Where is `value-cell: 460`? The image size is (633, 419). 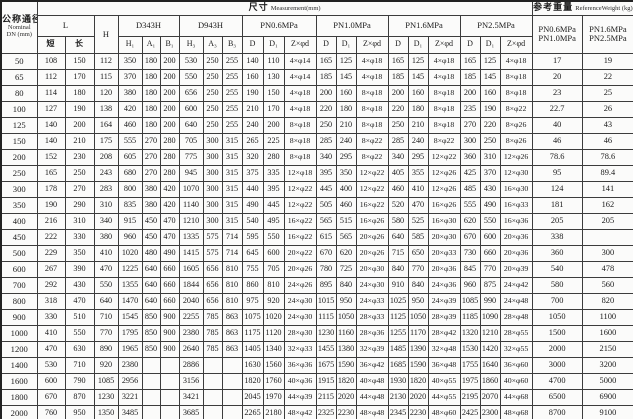
value-cell: 460 is located at coordinates (130, 125).